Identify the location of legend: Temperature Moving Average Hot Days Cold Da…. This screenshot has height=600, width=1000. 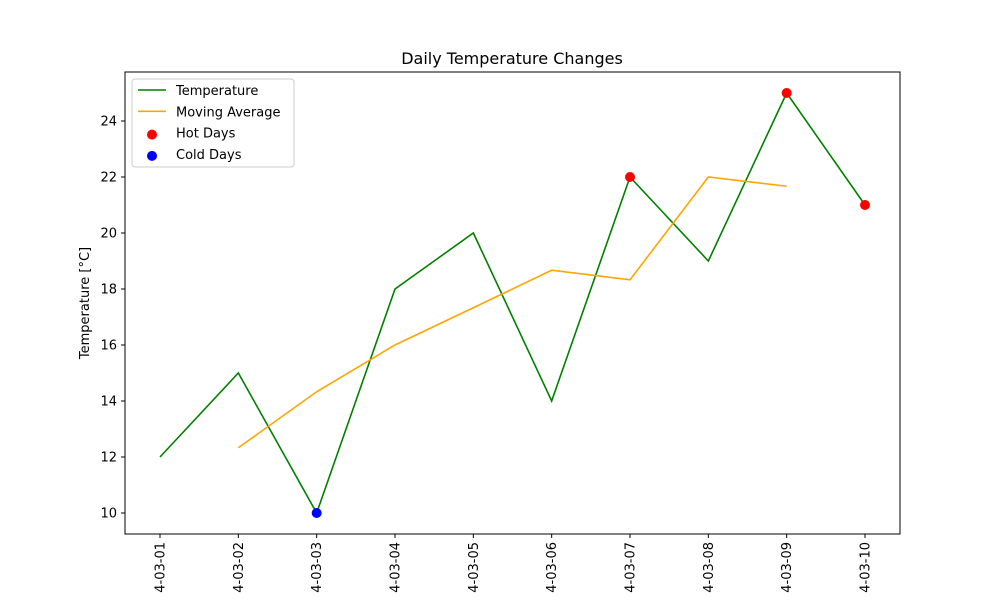
(213, 123).